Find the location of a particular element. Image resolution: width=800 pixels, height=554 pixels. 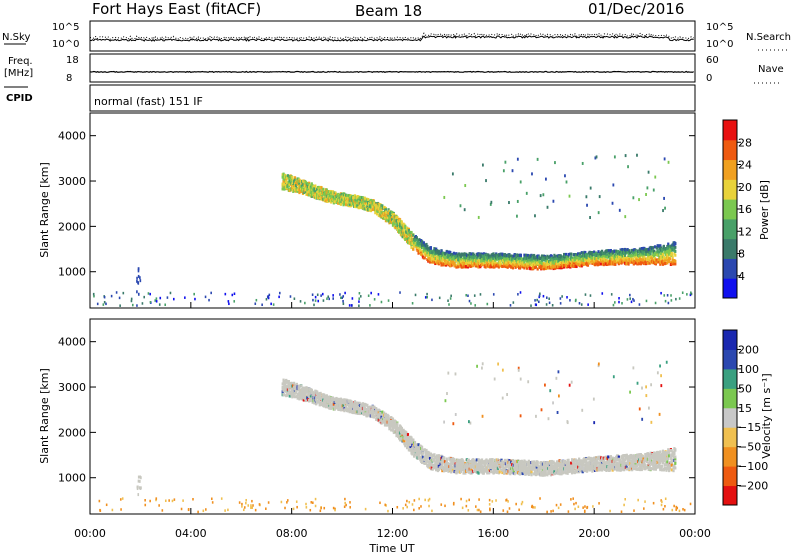

station-title: Fort Hays East (fitACF) is located at coordinates (176, 9).